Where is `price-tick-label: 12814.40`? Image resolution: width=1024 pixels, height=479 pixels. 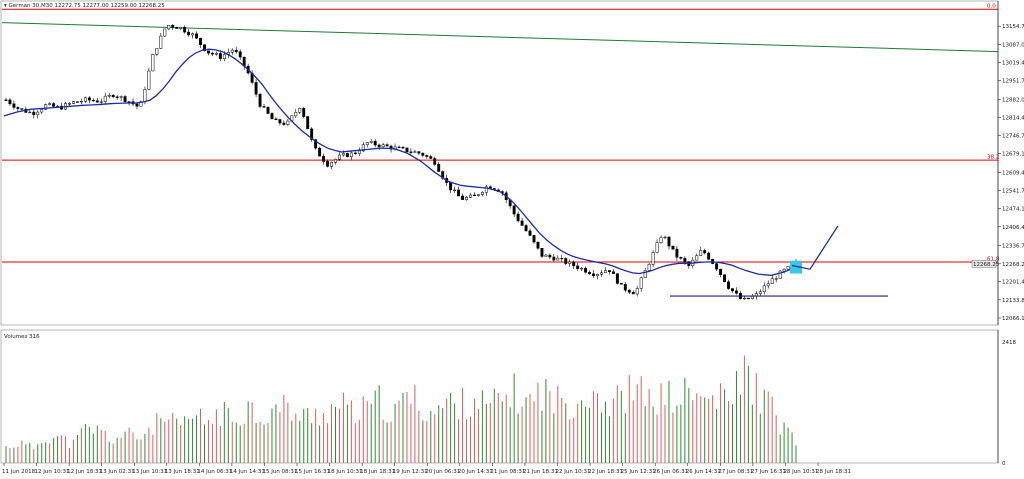
price-tick-label: 12814.40 is located at coordinates (1013, 118).